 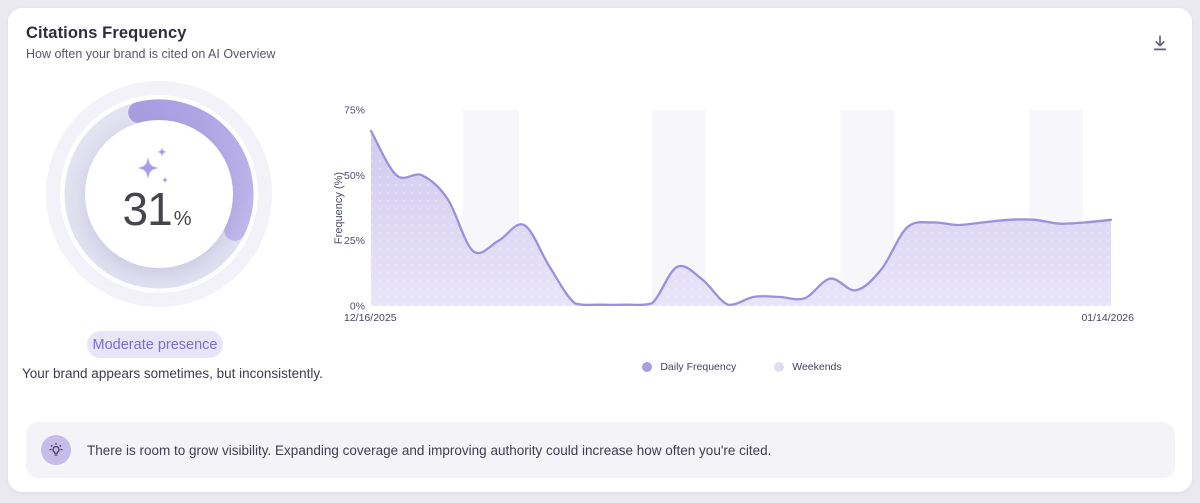 I want to click on x-axis-end-label: 01/14/2026, so click(x=1107, y=318).